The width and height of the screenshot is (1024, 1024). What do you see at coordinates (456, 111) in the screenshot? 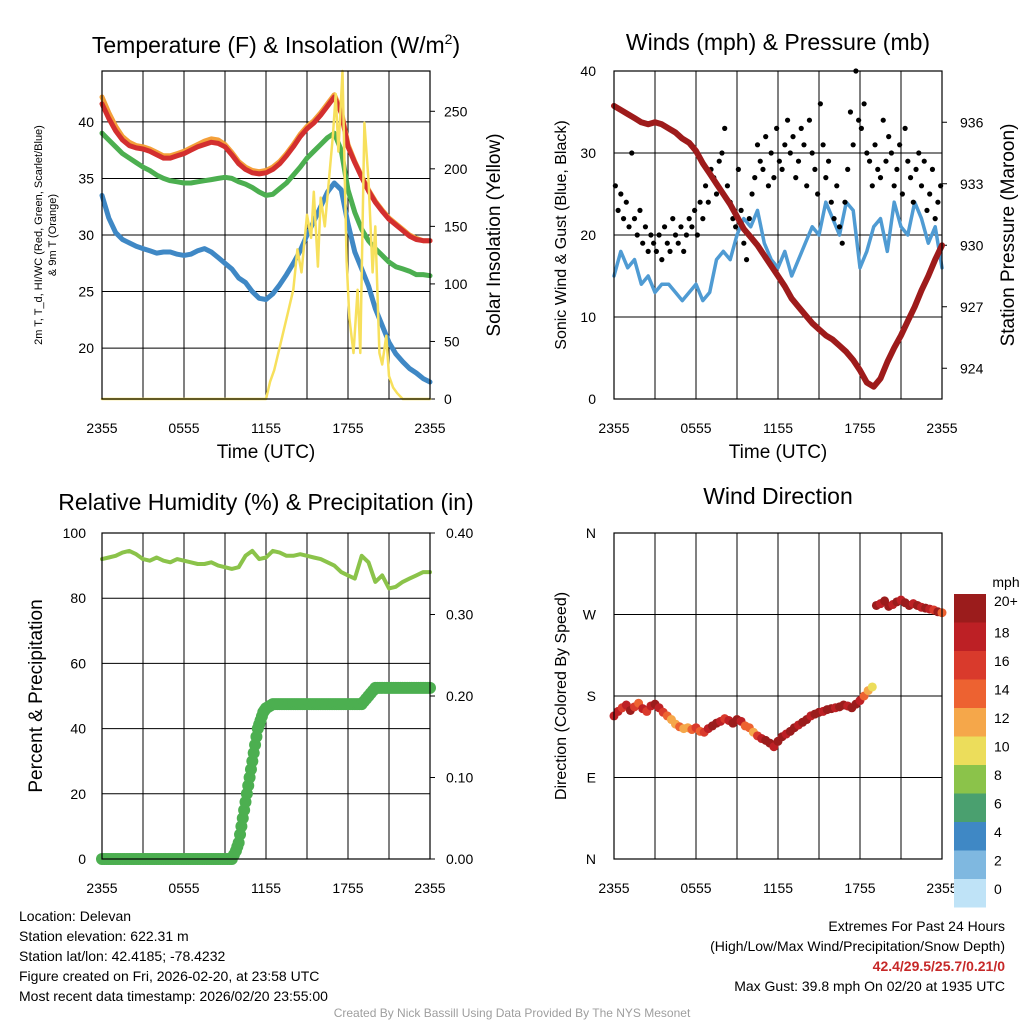
I see `y-tick-label-right: 250` at bounding box center [456, 111].